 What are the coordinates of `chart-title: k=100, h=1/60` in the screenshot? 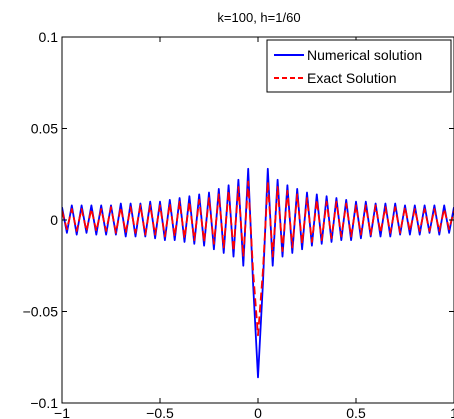 It's located at (258, 17).